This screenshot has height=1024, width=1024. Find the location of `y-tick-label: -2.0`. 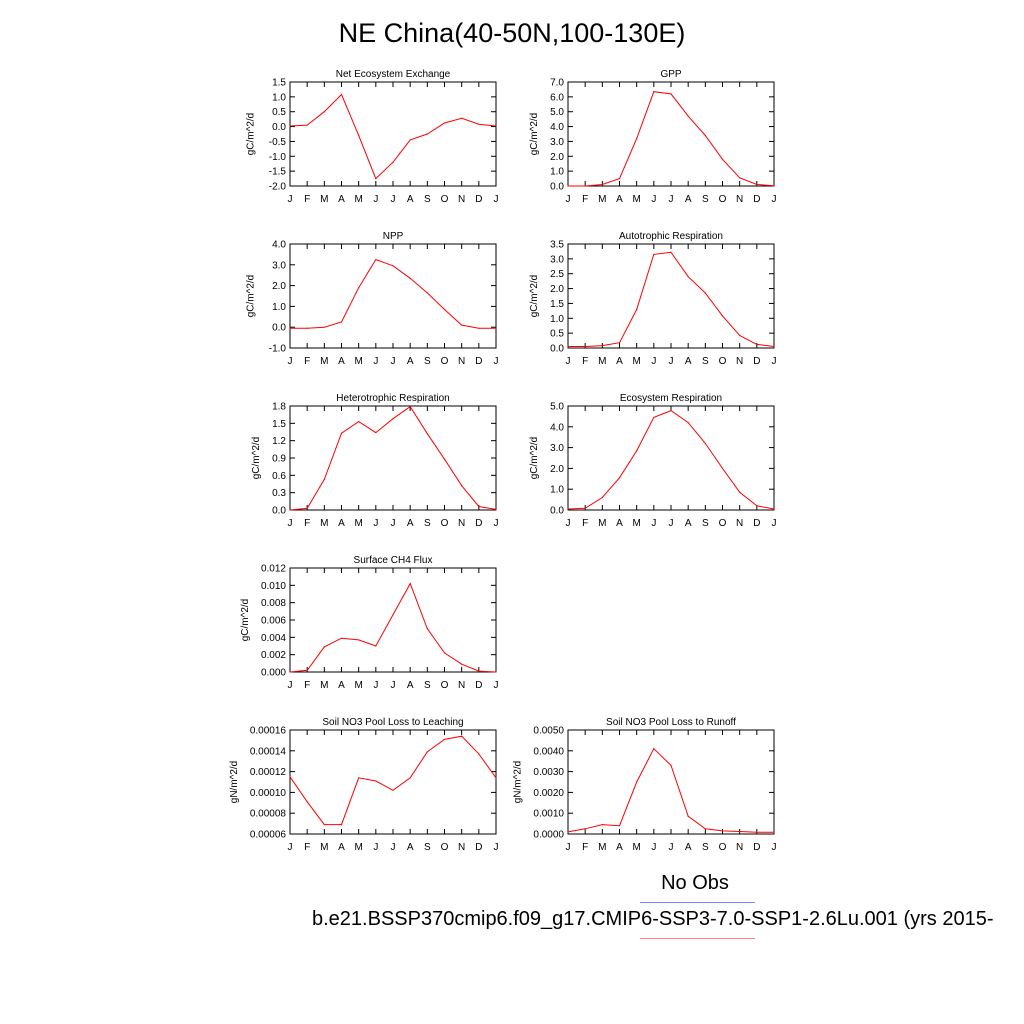

y-tick-label: -2.0 is located at coordinates (278, 187).